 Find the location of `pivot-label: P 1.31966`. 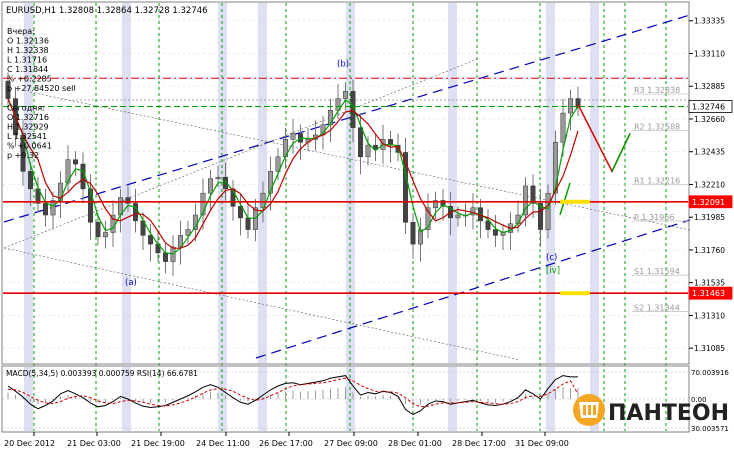

pivot-label: P 1.31966 is located at coordinates (654, 217).